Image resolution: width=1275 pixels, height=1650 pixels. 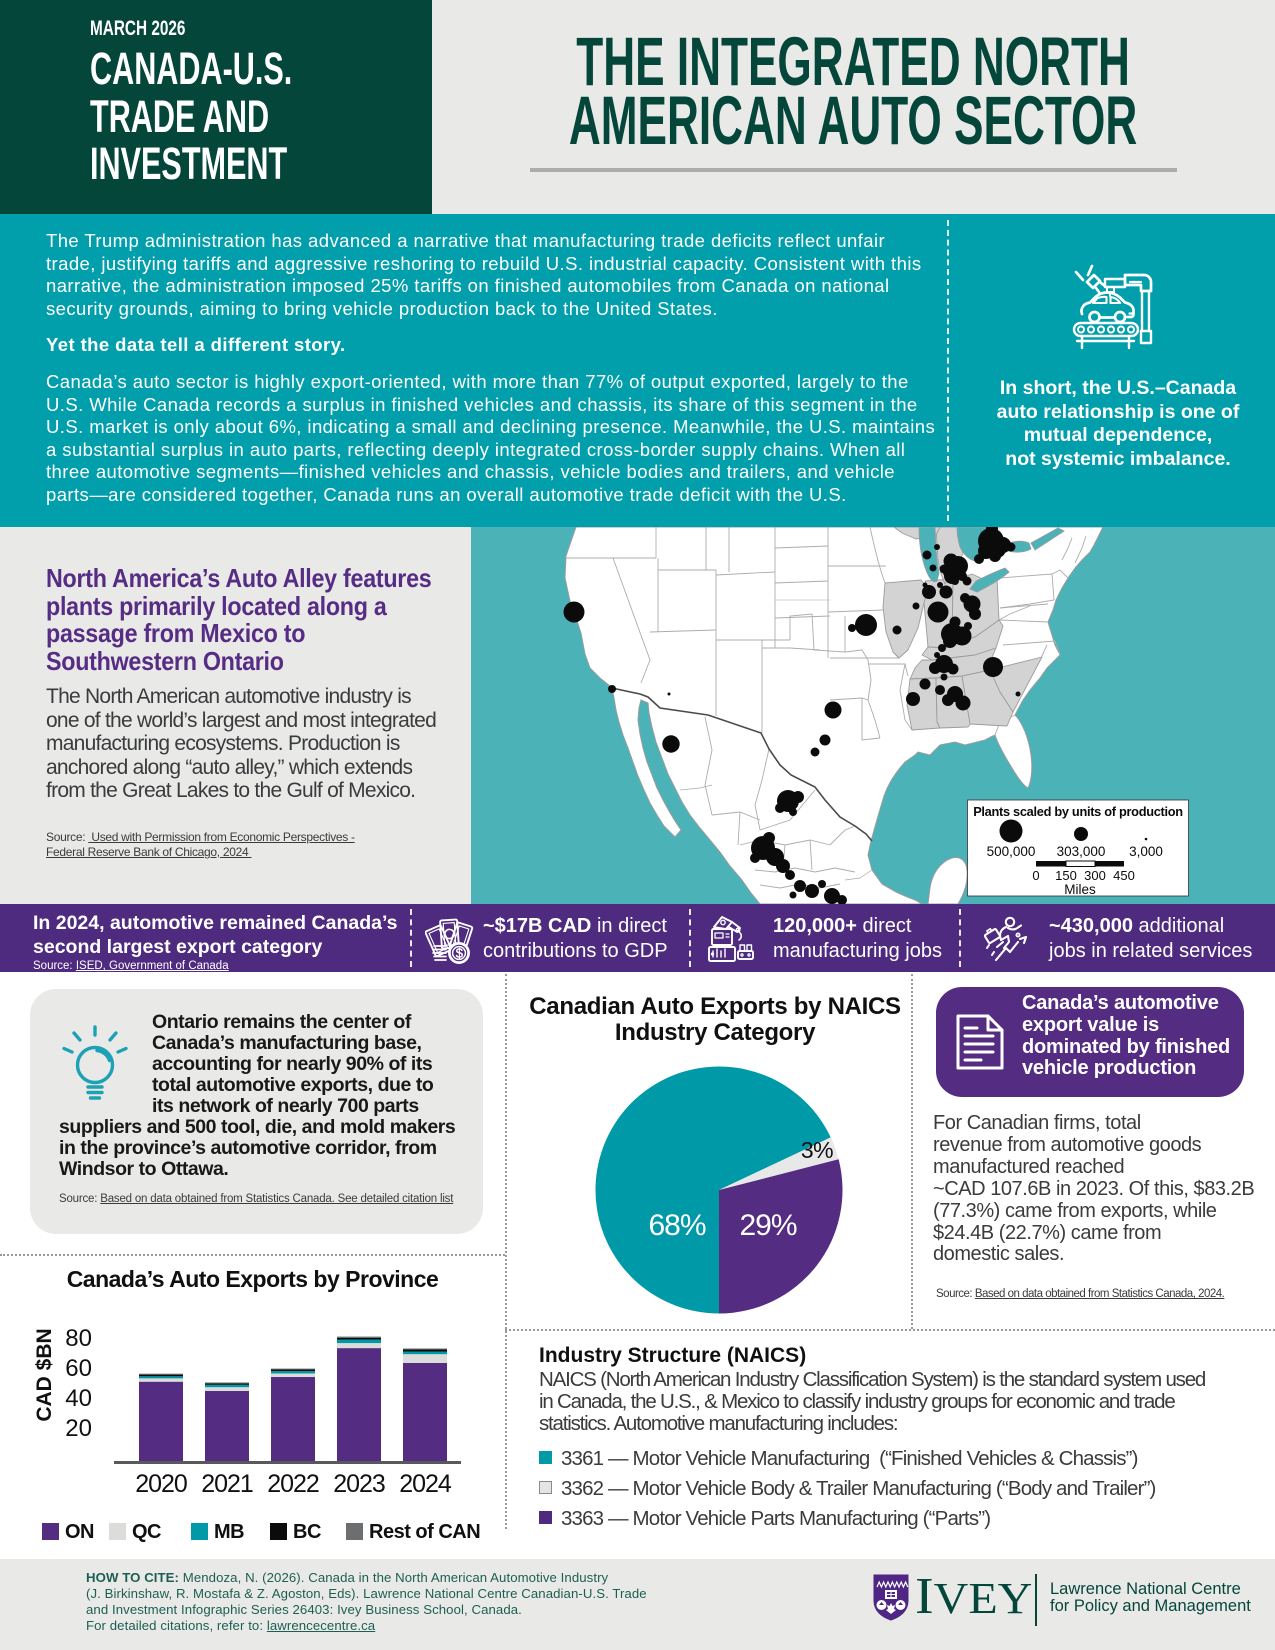 I want to click on svg-text: 150, so click(x=1066, y=875).